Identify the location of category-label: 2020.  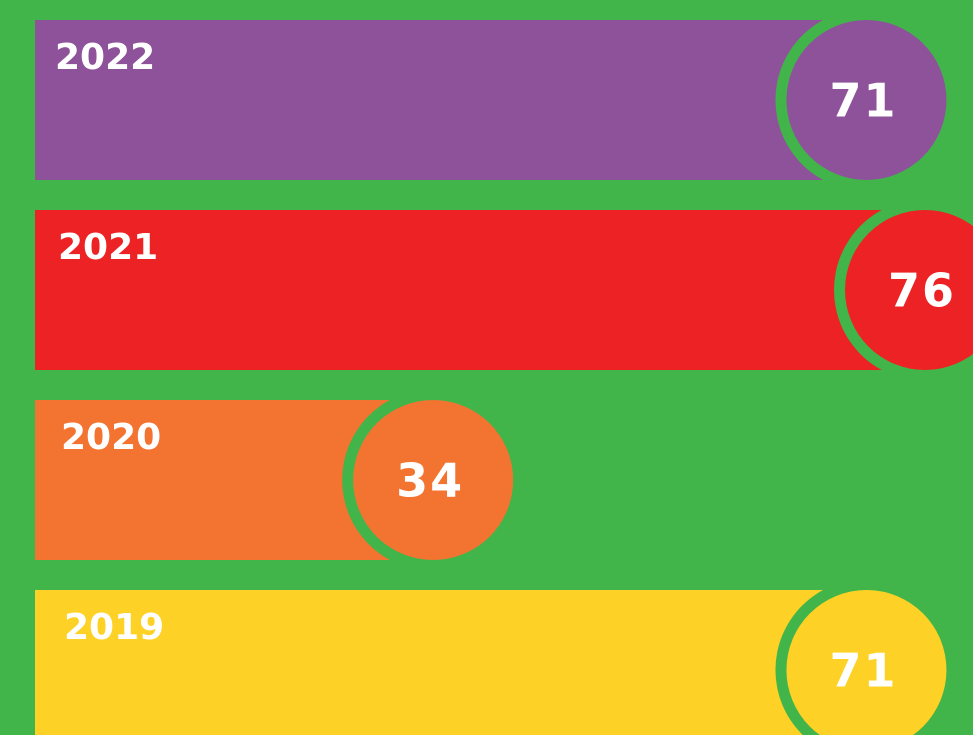
(111, 437).